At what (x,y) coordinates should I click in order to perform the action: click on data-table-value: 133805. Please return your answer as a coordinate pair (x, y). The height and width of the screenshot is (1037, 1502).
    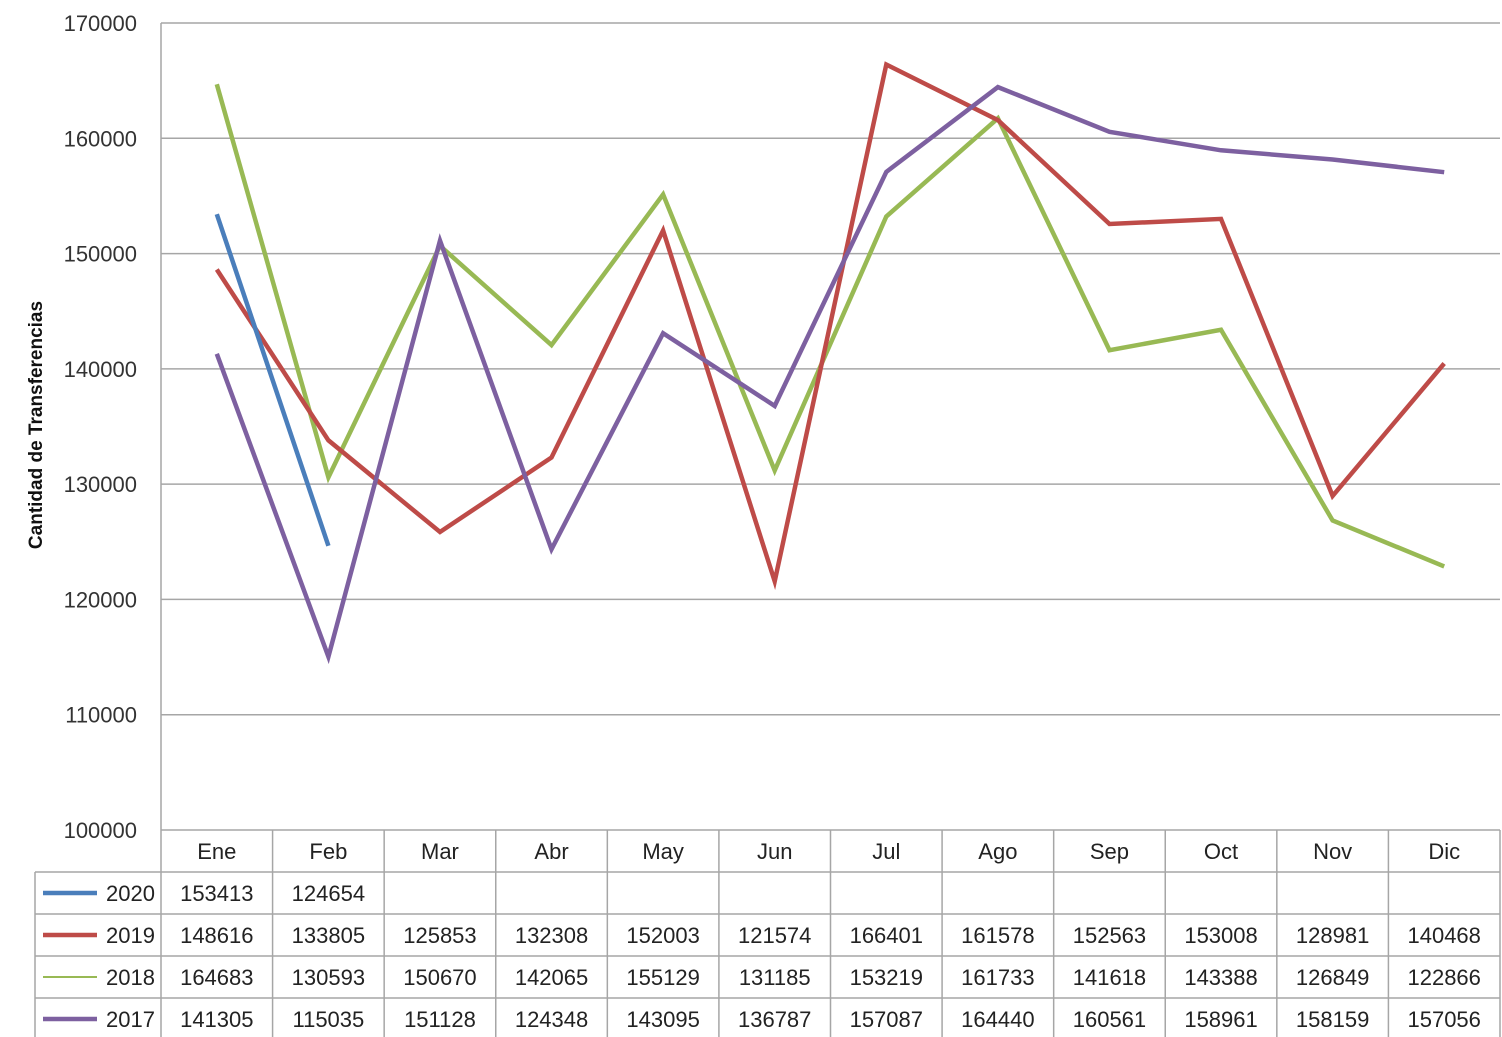
    Looking at the image, I should click on (328, 935).